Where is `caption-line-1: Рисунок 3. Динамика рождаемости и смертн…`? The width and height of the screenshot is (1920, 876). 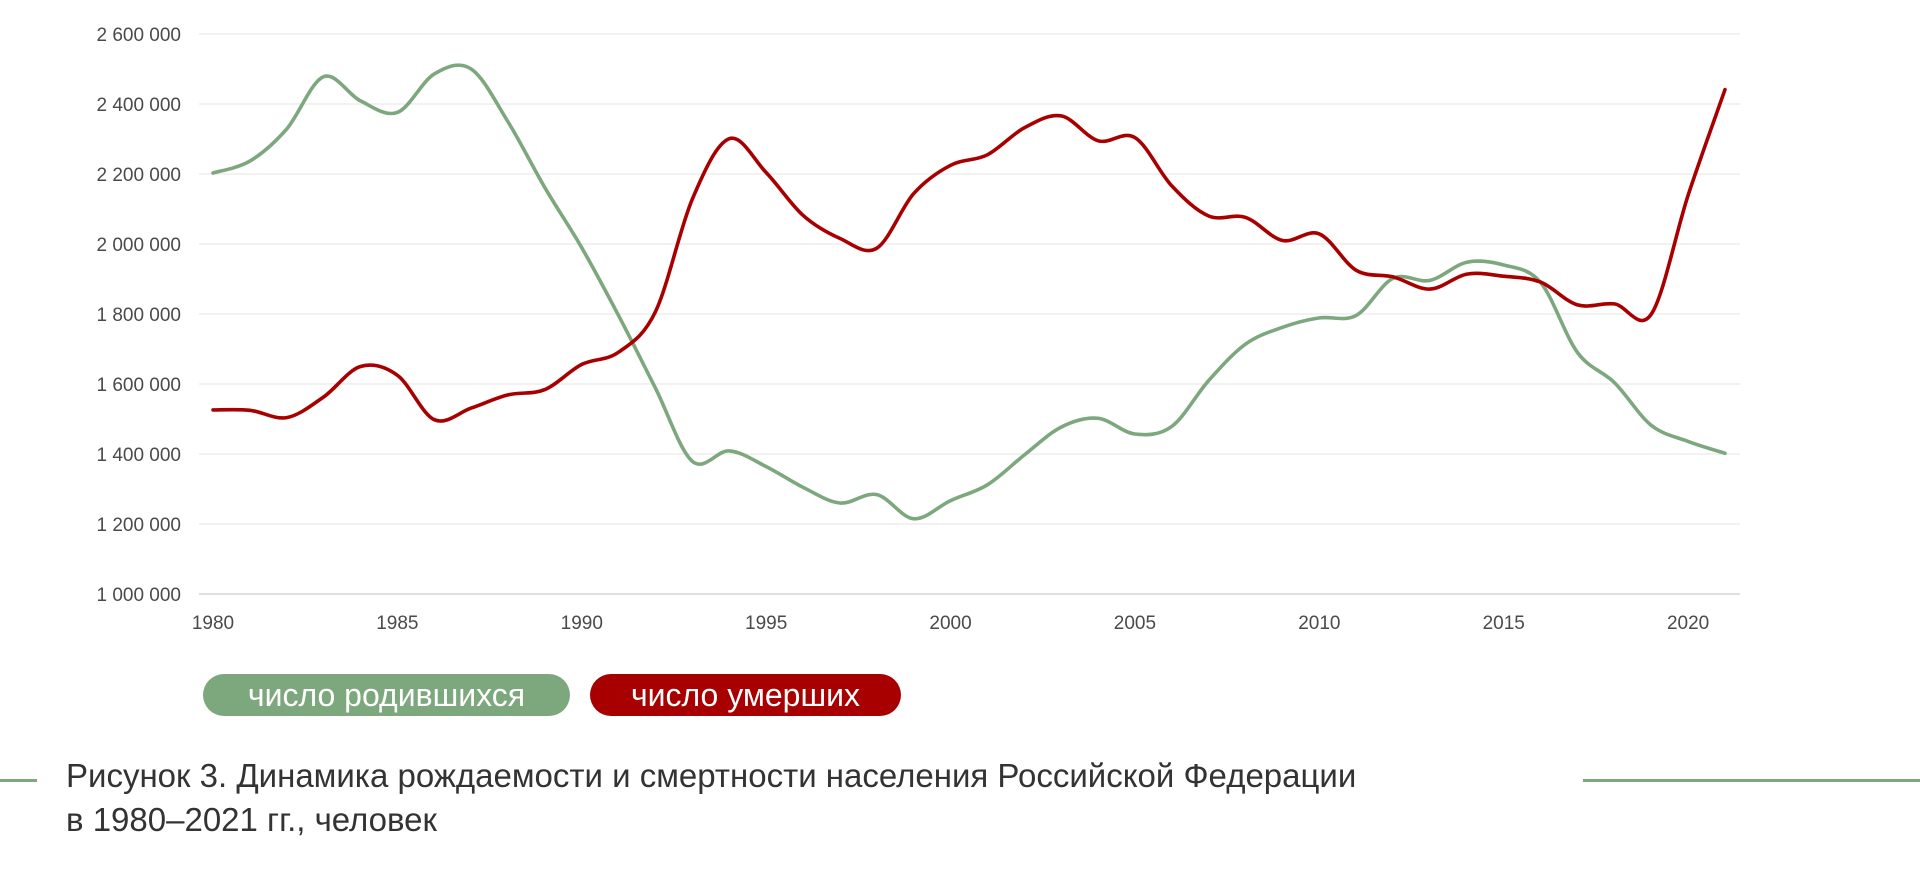
caption-line-1: Рисунок 3. Динамика рождаемости и смертн… is located at coordinates (711, 775).